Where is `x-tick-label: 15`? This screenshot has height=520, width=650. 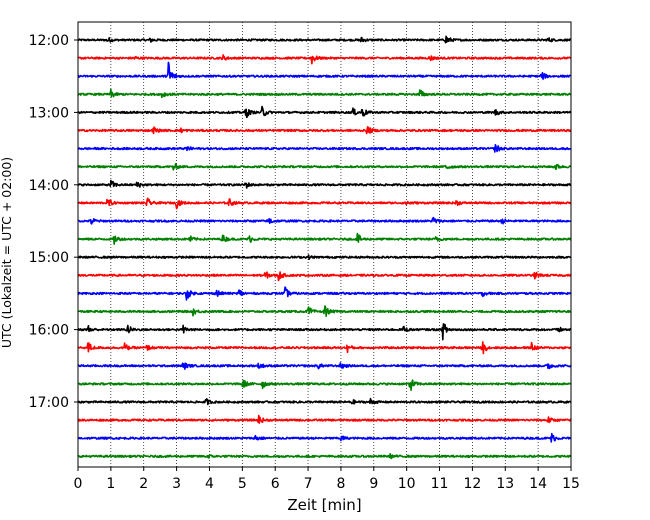
x-tick-label: 15 is located at coordinates (571, 484).